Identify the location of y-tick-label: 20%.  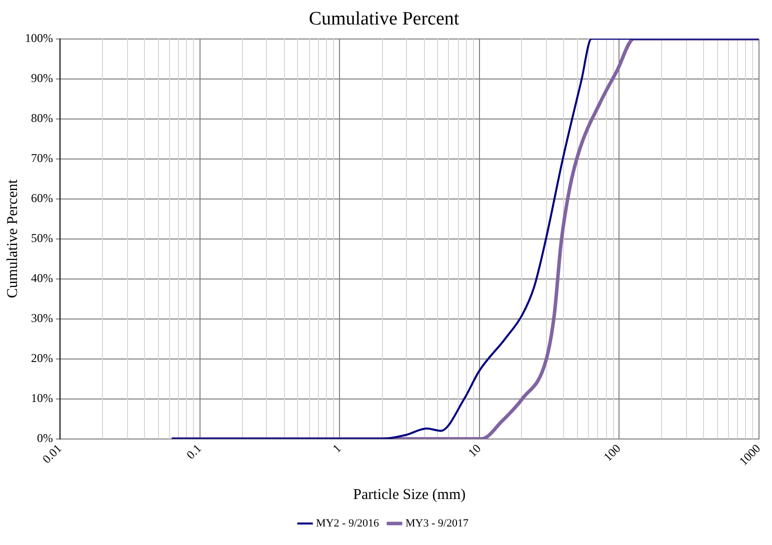
(41, 357).